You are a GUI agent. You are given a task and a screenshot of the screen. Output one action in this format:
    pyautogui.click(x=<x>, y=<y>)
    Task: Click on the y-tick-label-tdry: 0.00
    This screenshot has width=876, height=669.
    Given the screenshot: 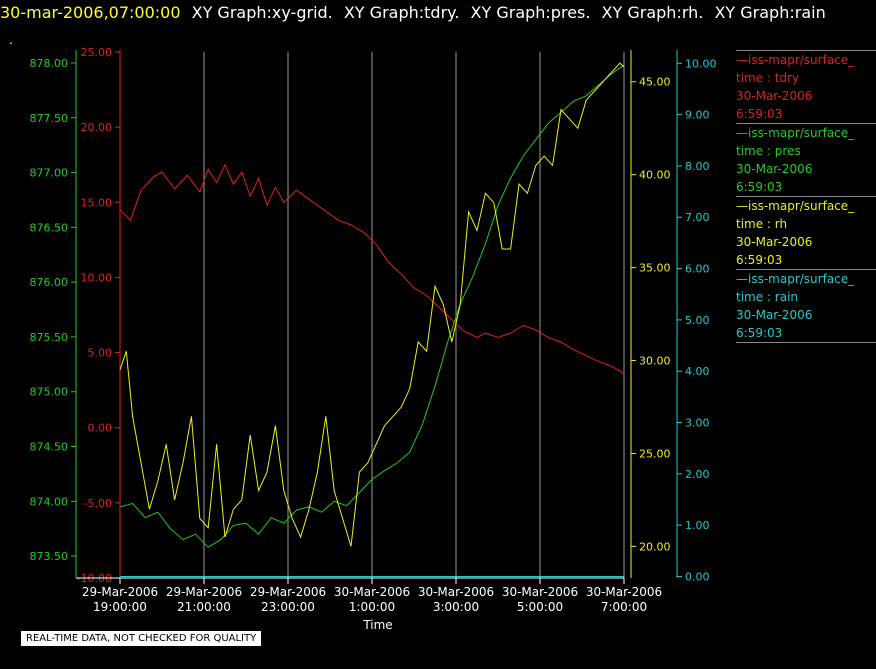 What is the action you would take?
    pyautogui.click(x=100, y=428)
    